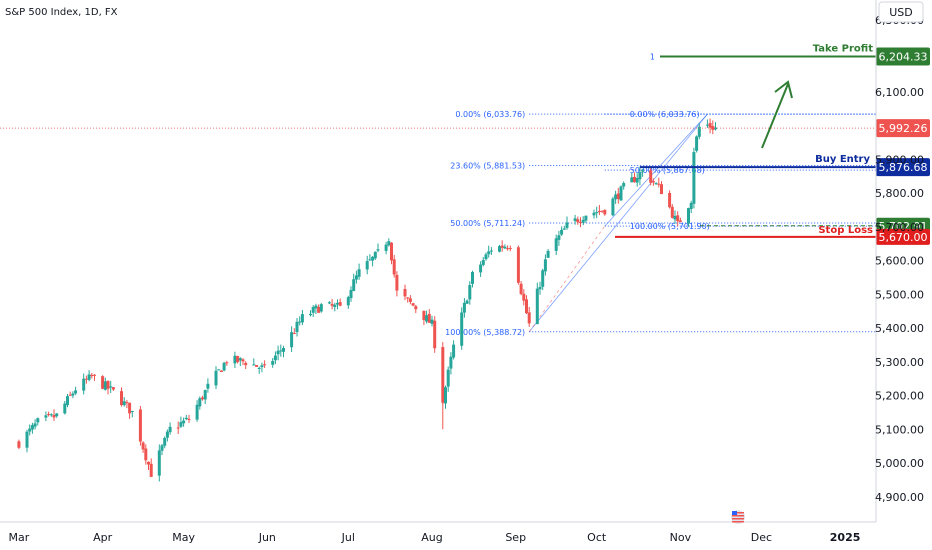  I want to click on fib-level-label: 100.00% (5,388.72), so click(485, 332).